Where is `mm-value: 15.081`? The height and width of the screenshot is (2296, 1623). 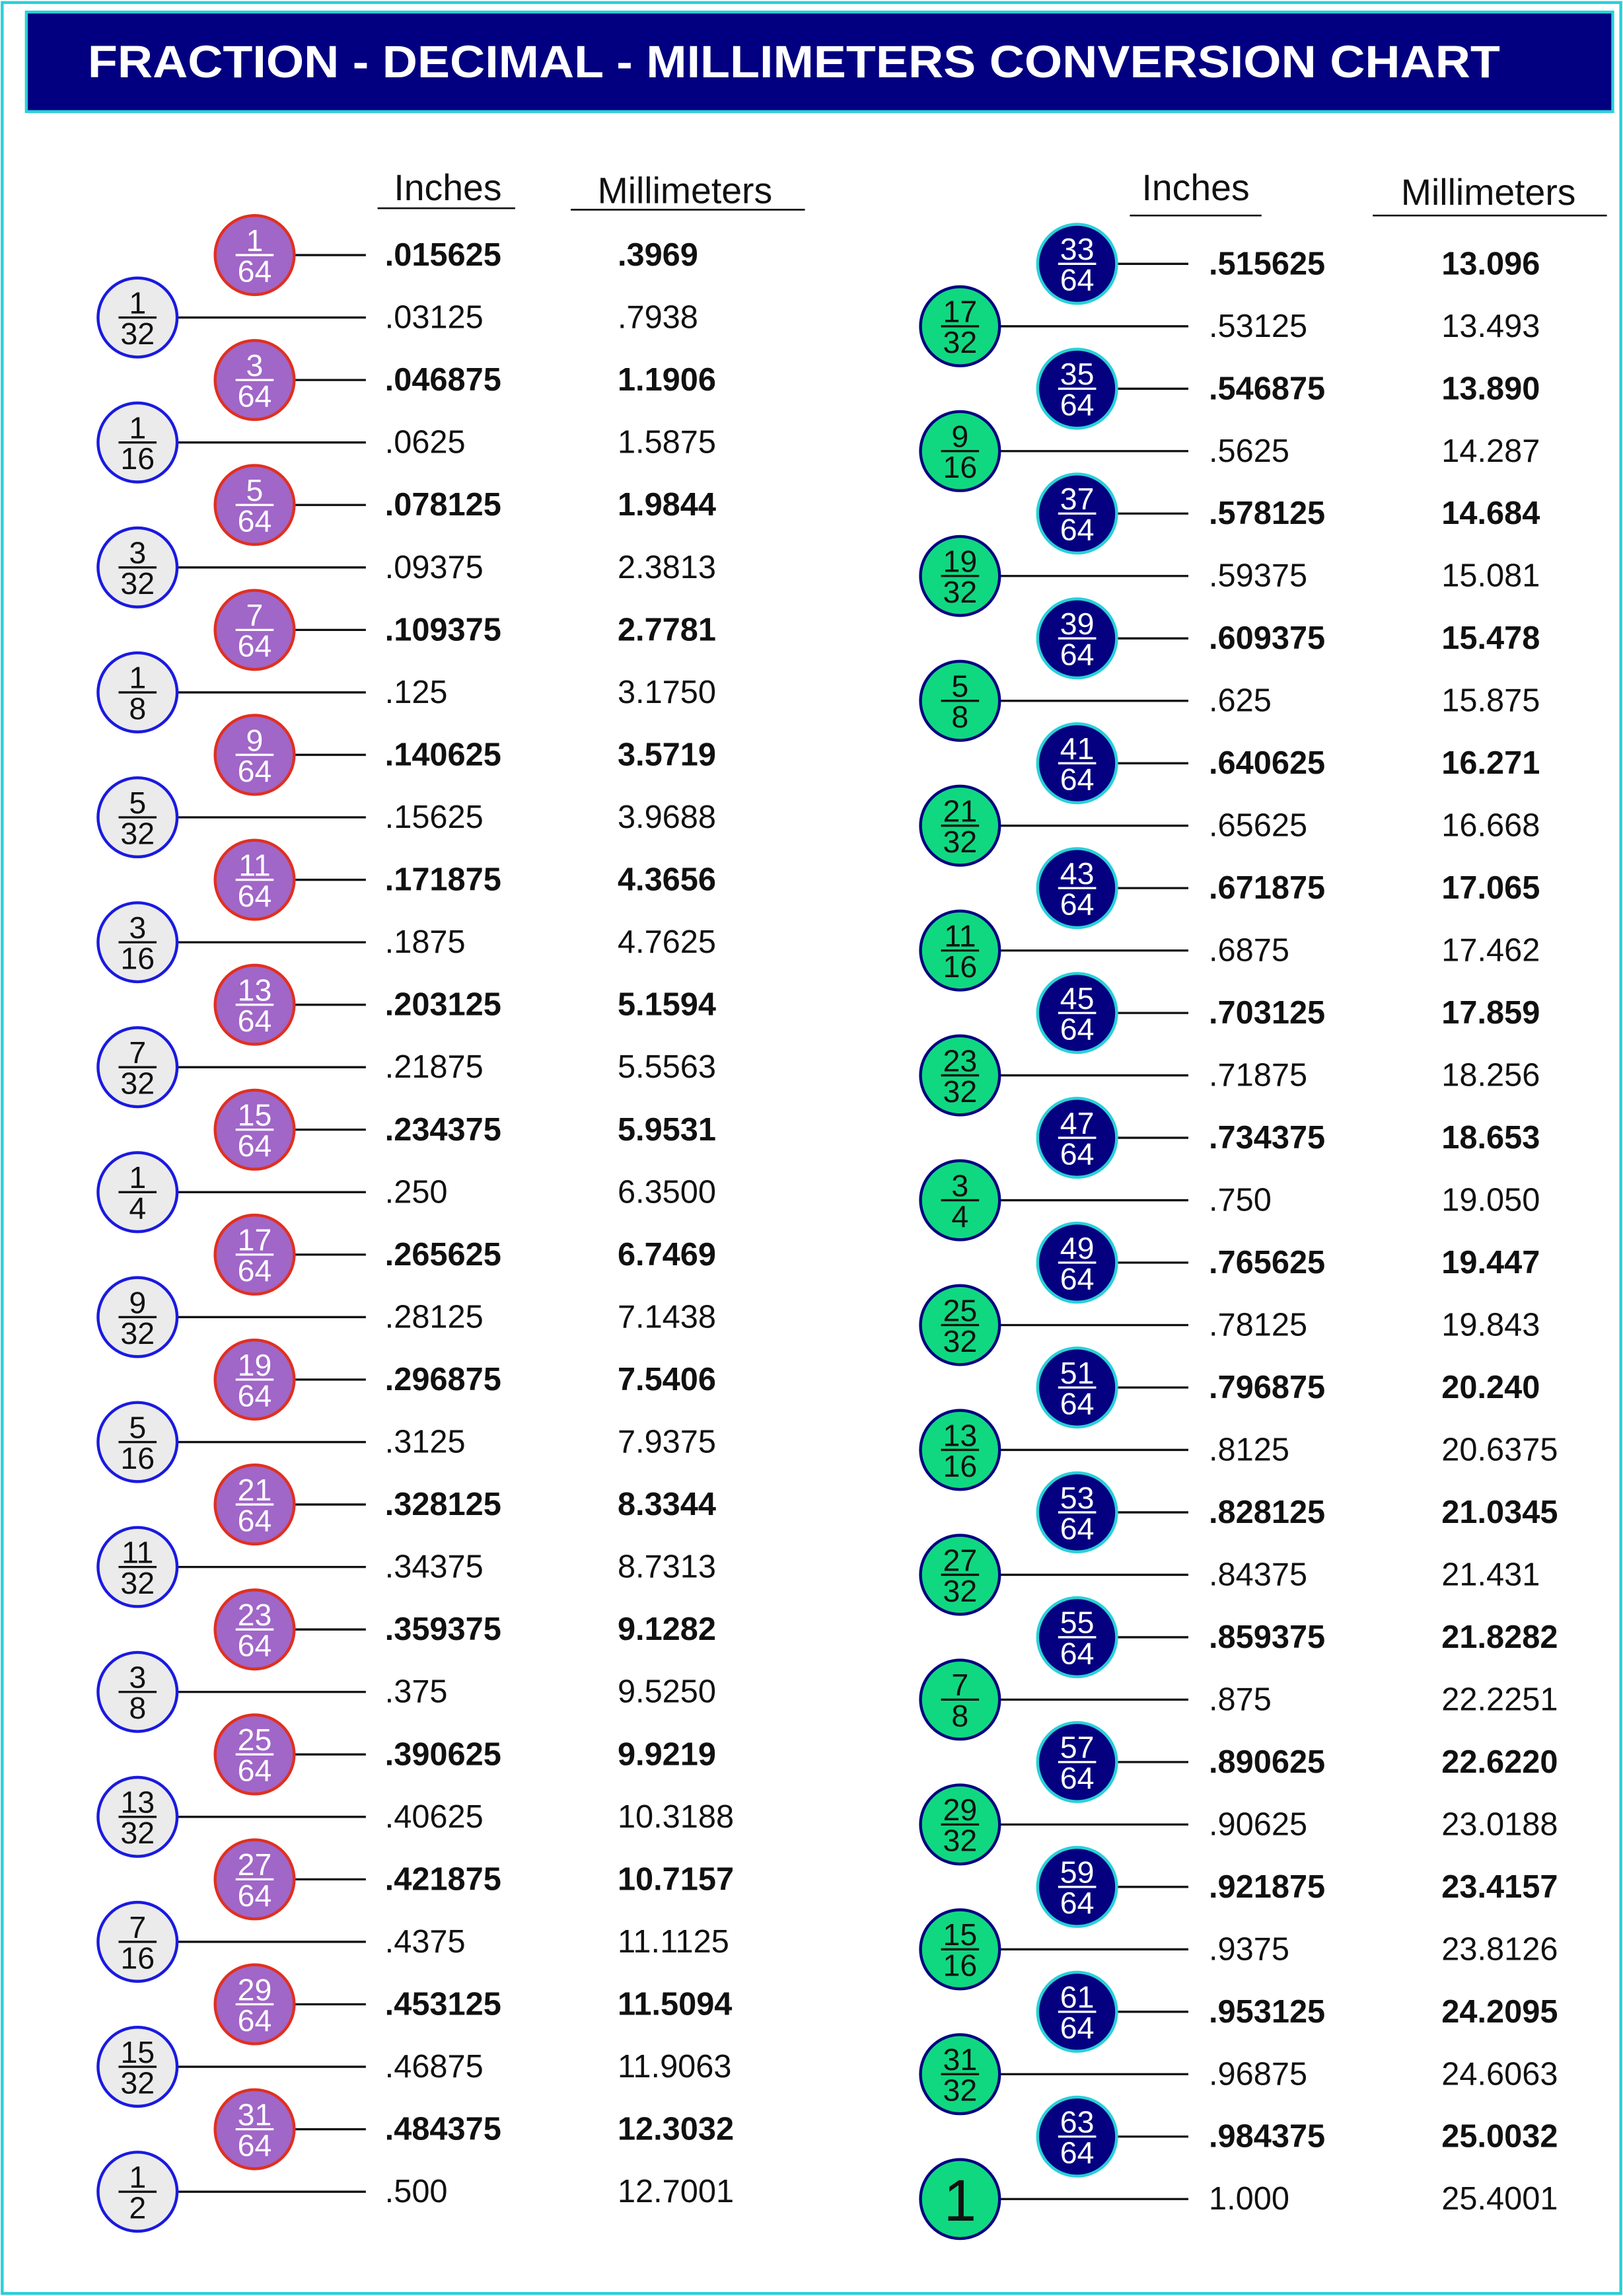
mm-value: 15.081 is located at coordinates (1490, 576).